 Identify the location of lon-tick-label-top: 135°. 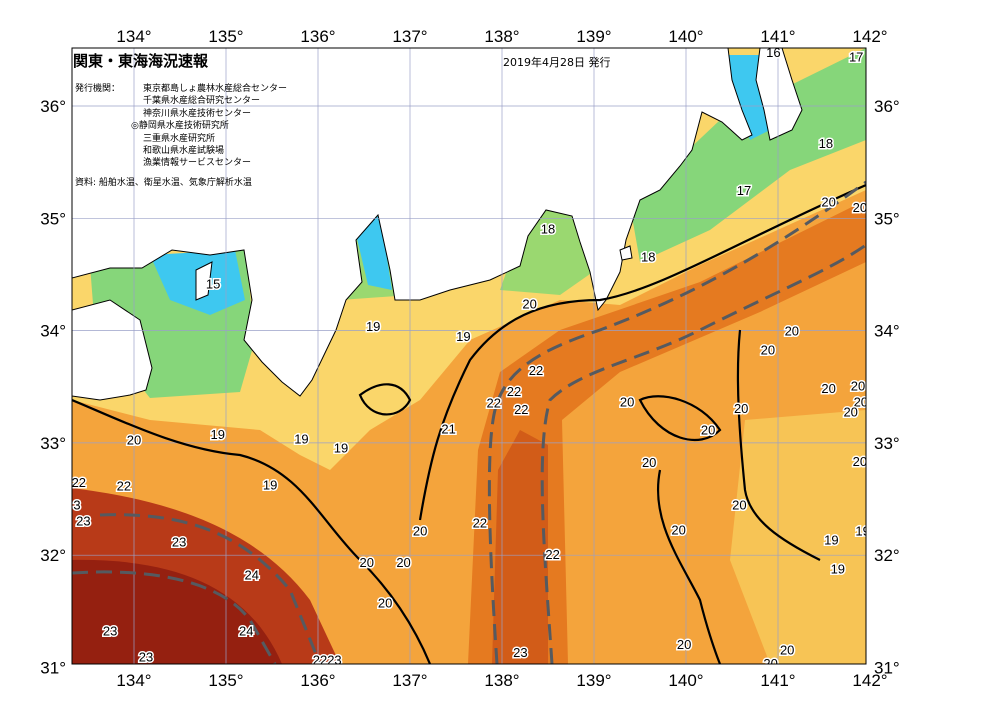
(225, 36).